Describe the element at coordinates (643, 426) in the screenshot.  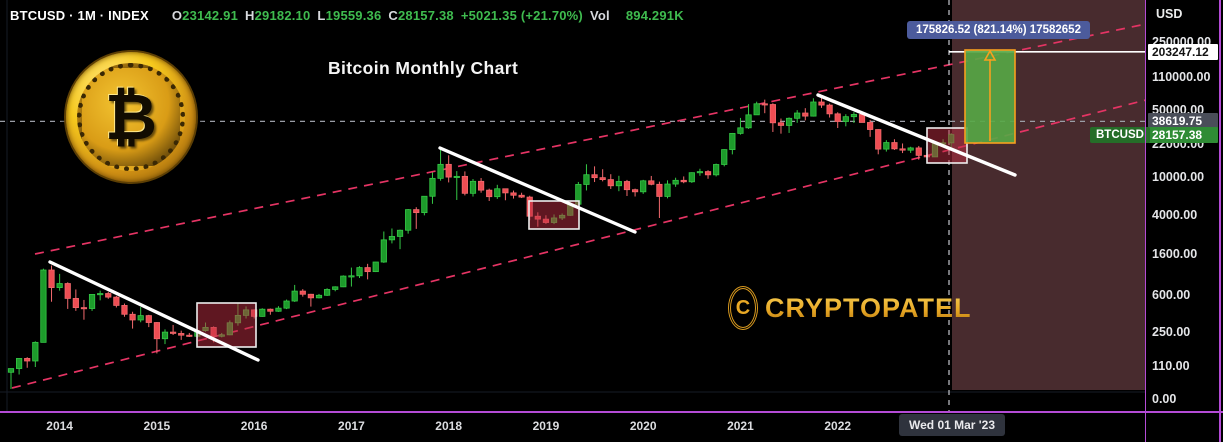
I see `year-tick: 2020` at that location.